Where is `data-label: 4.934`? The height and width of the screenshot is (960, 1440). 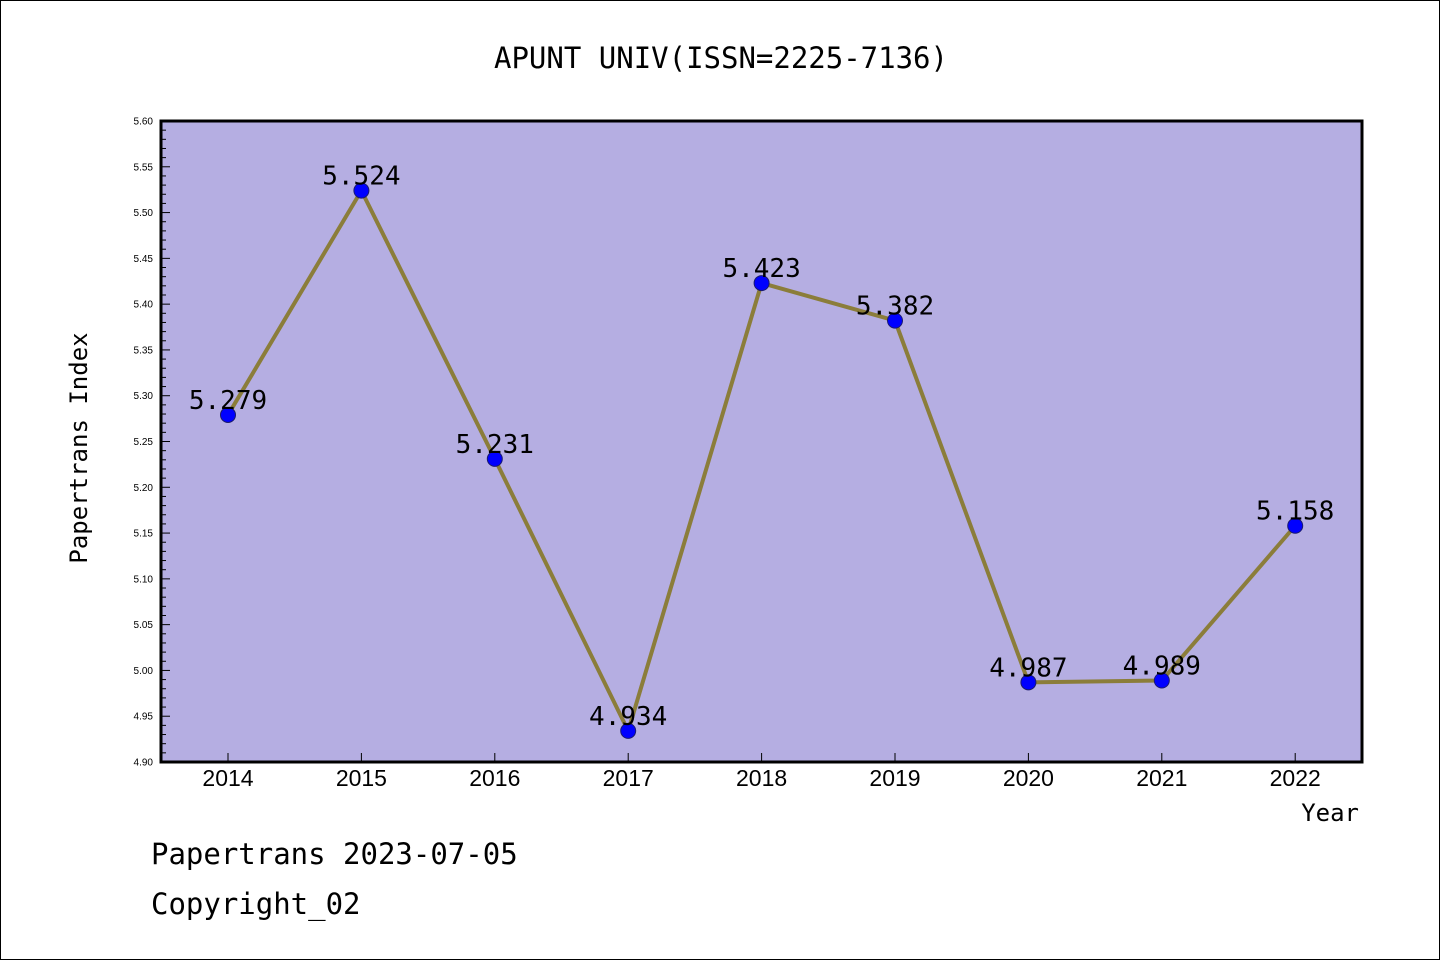 data-label: 4.934 is located at coordinates (628, 717).